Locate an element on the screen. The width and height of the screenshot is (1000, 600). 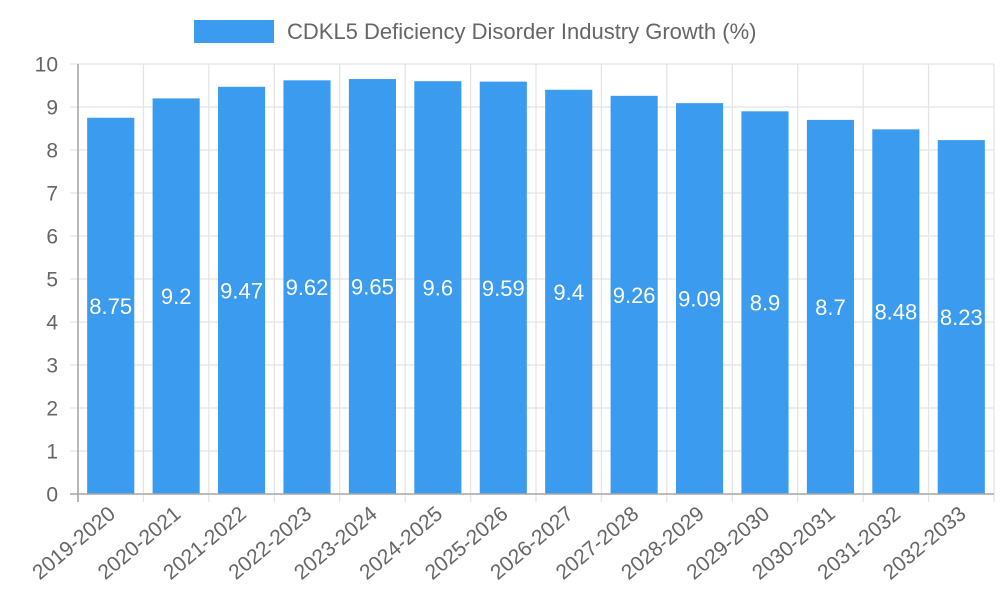
bar-value-label: 9.4 is located at coordinates (568, 292).